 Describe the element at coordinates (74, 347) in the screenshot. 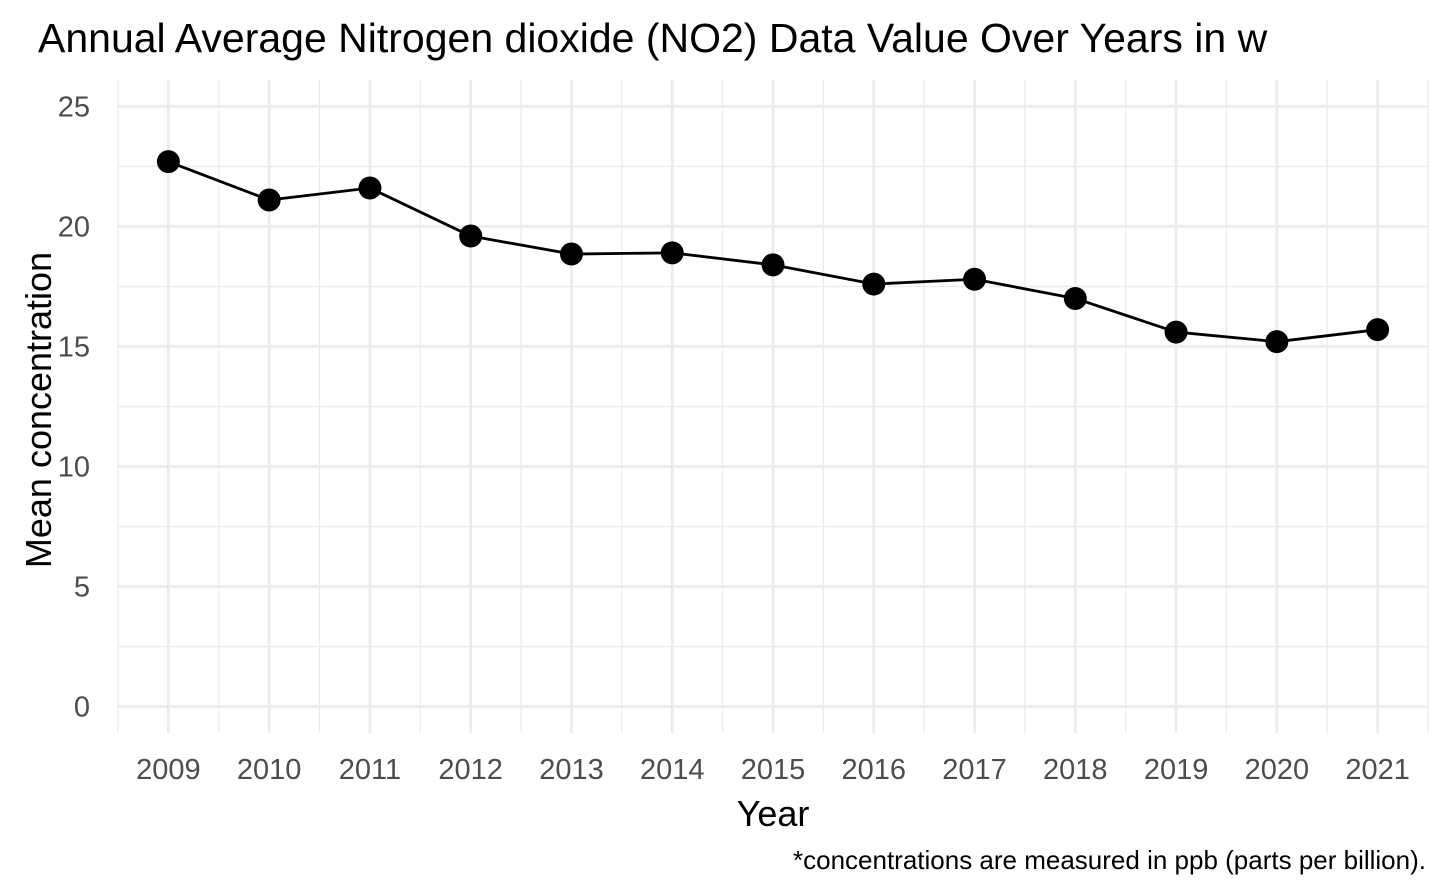

I see `y-tick-label: 15` at that location.